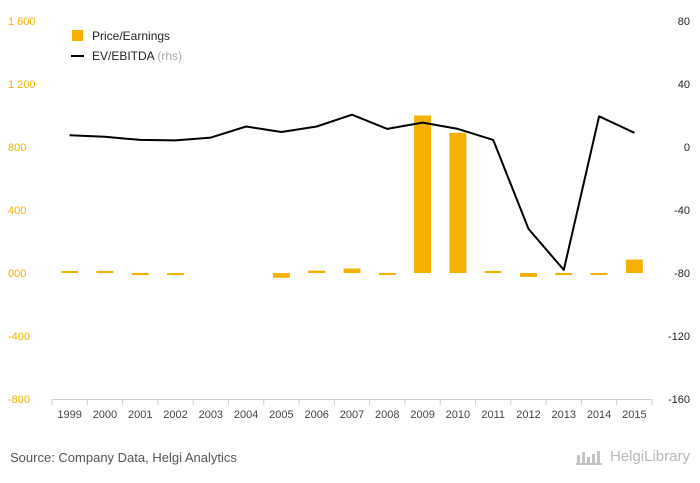 The image size is (700, 483). What do you see at coordinates (634, 266) in the screenshot?
I see `bar-2015` at bounding box center [634, 266].